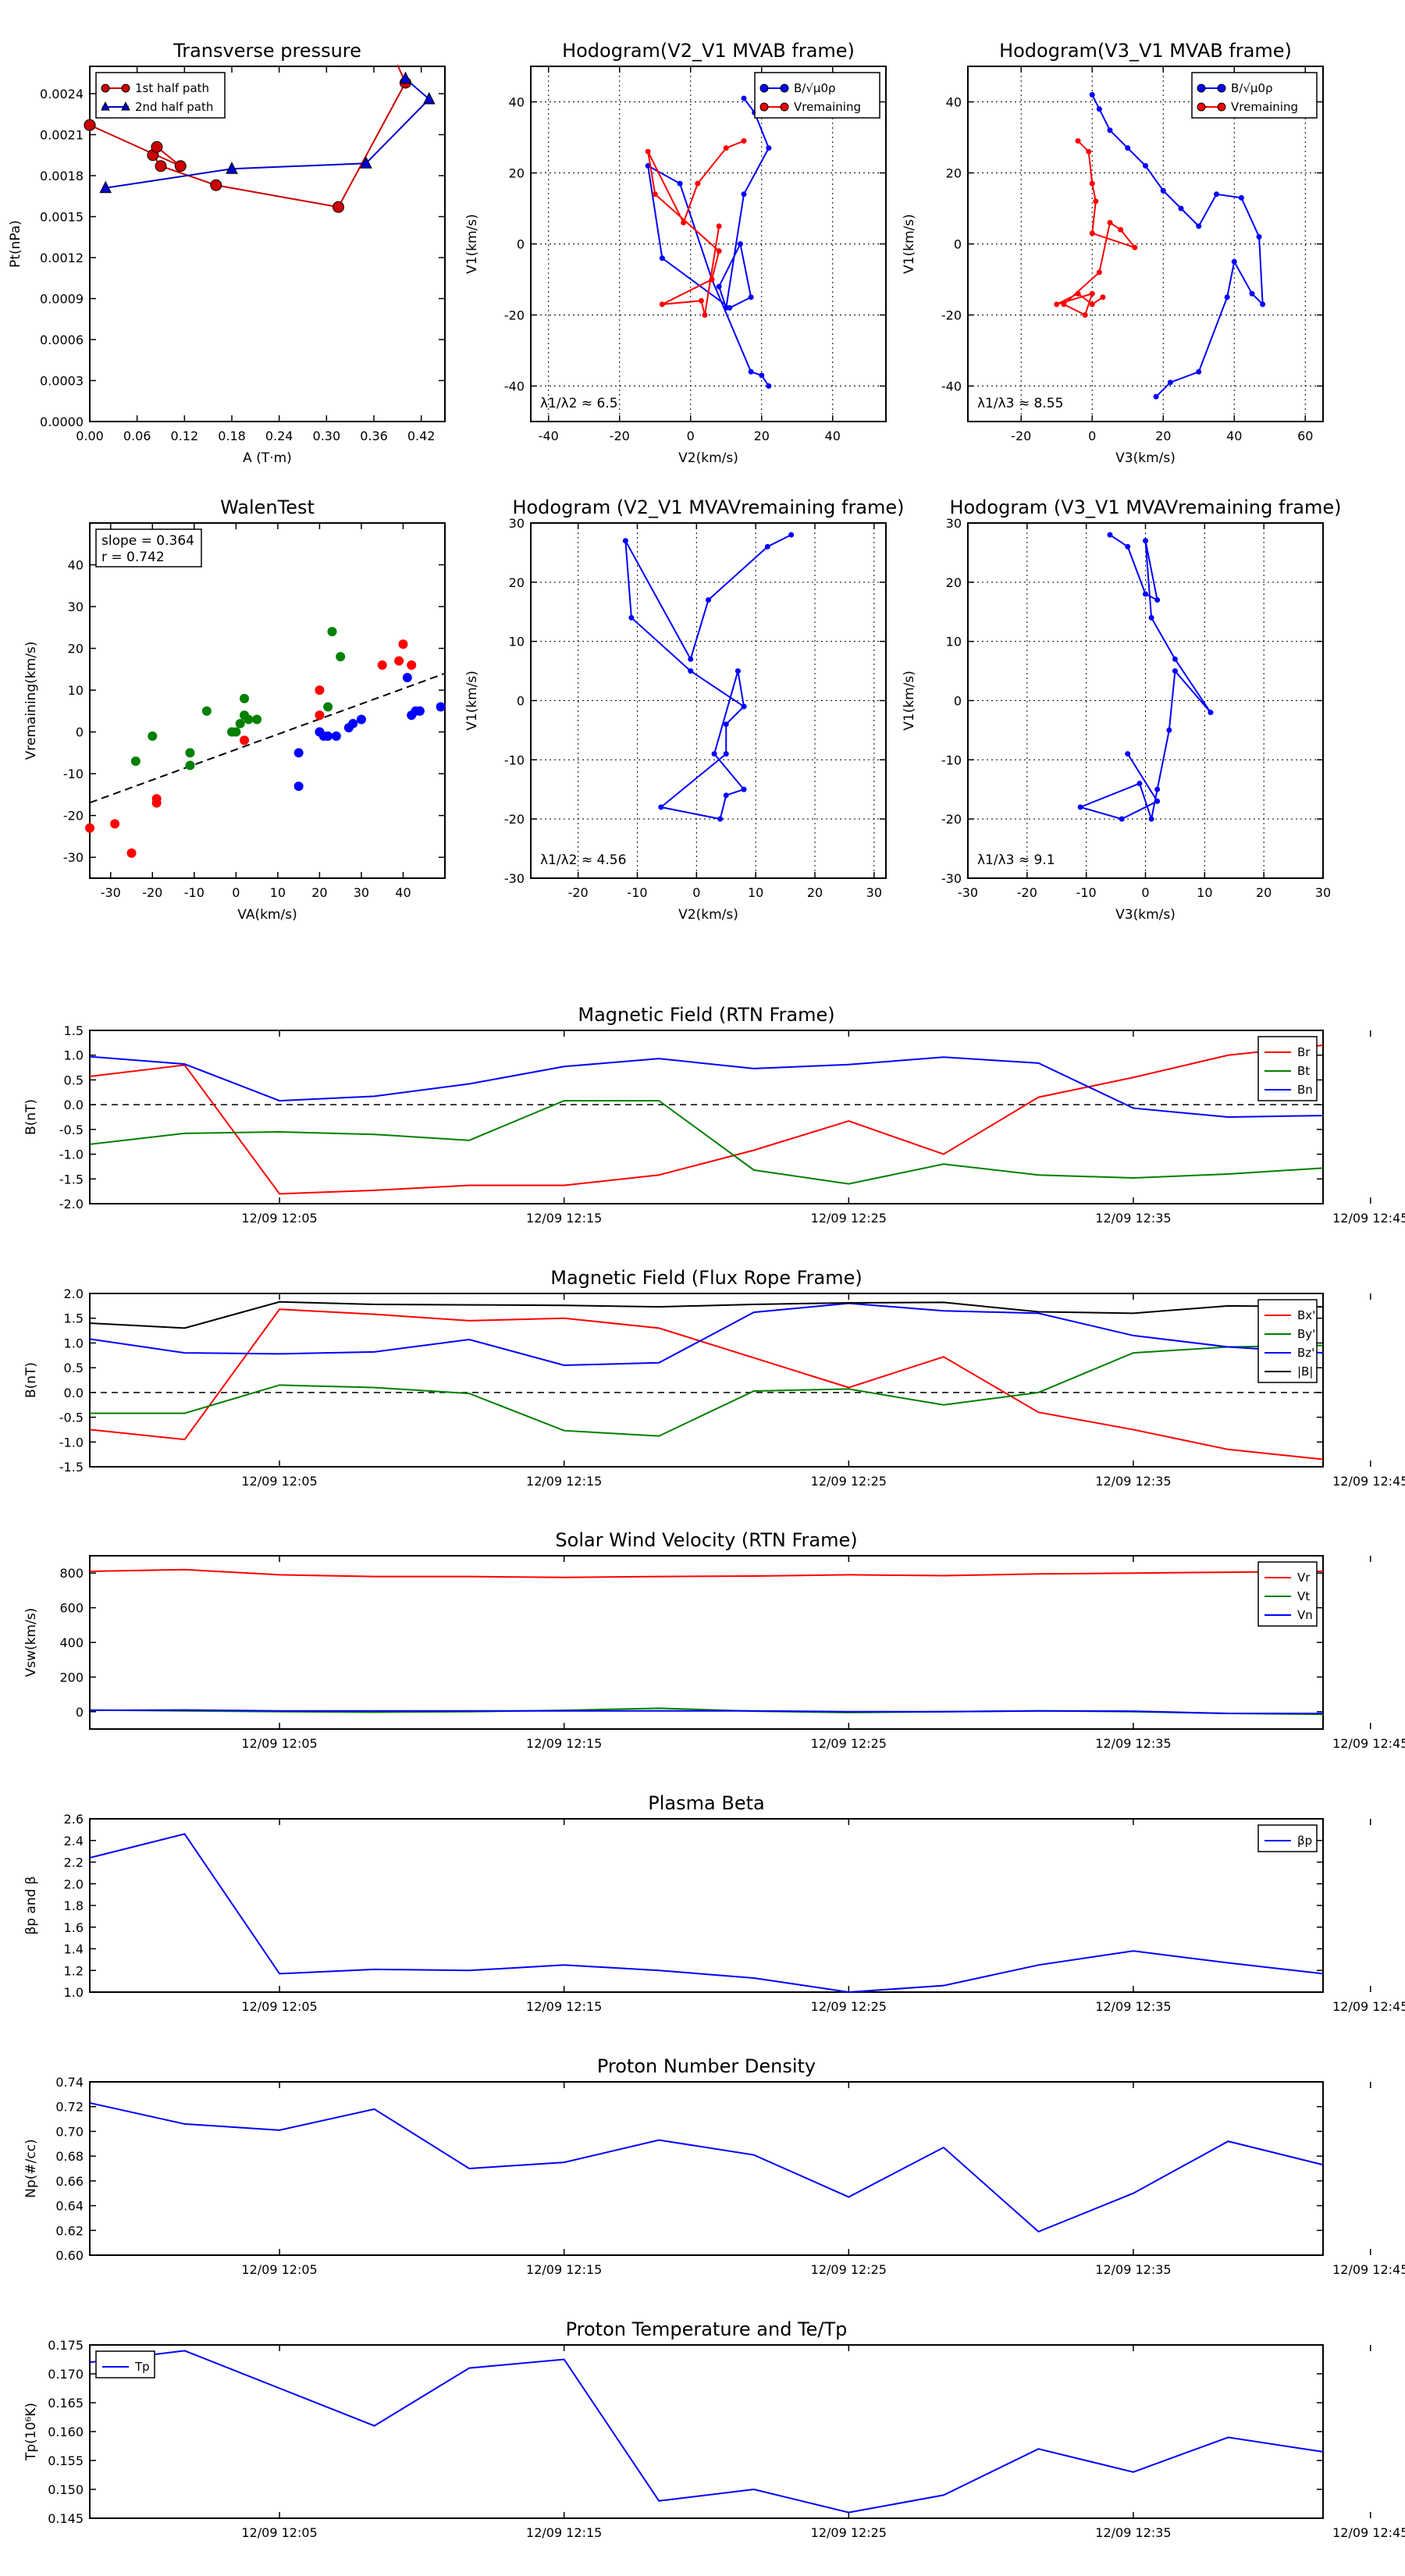 The image size is (1405, 2576). What do you see at coordinates (74, 1105) in the screenshot?
I see `y-tick-label: 0.0` at bounding box center [74, 1105].